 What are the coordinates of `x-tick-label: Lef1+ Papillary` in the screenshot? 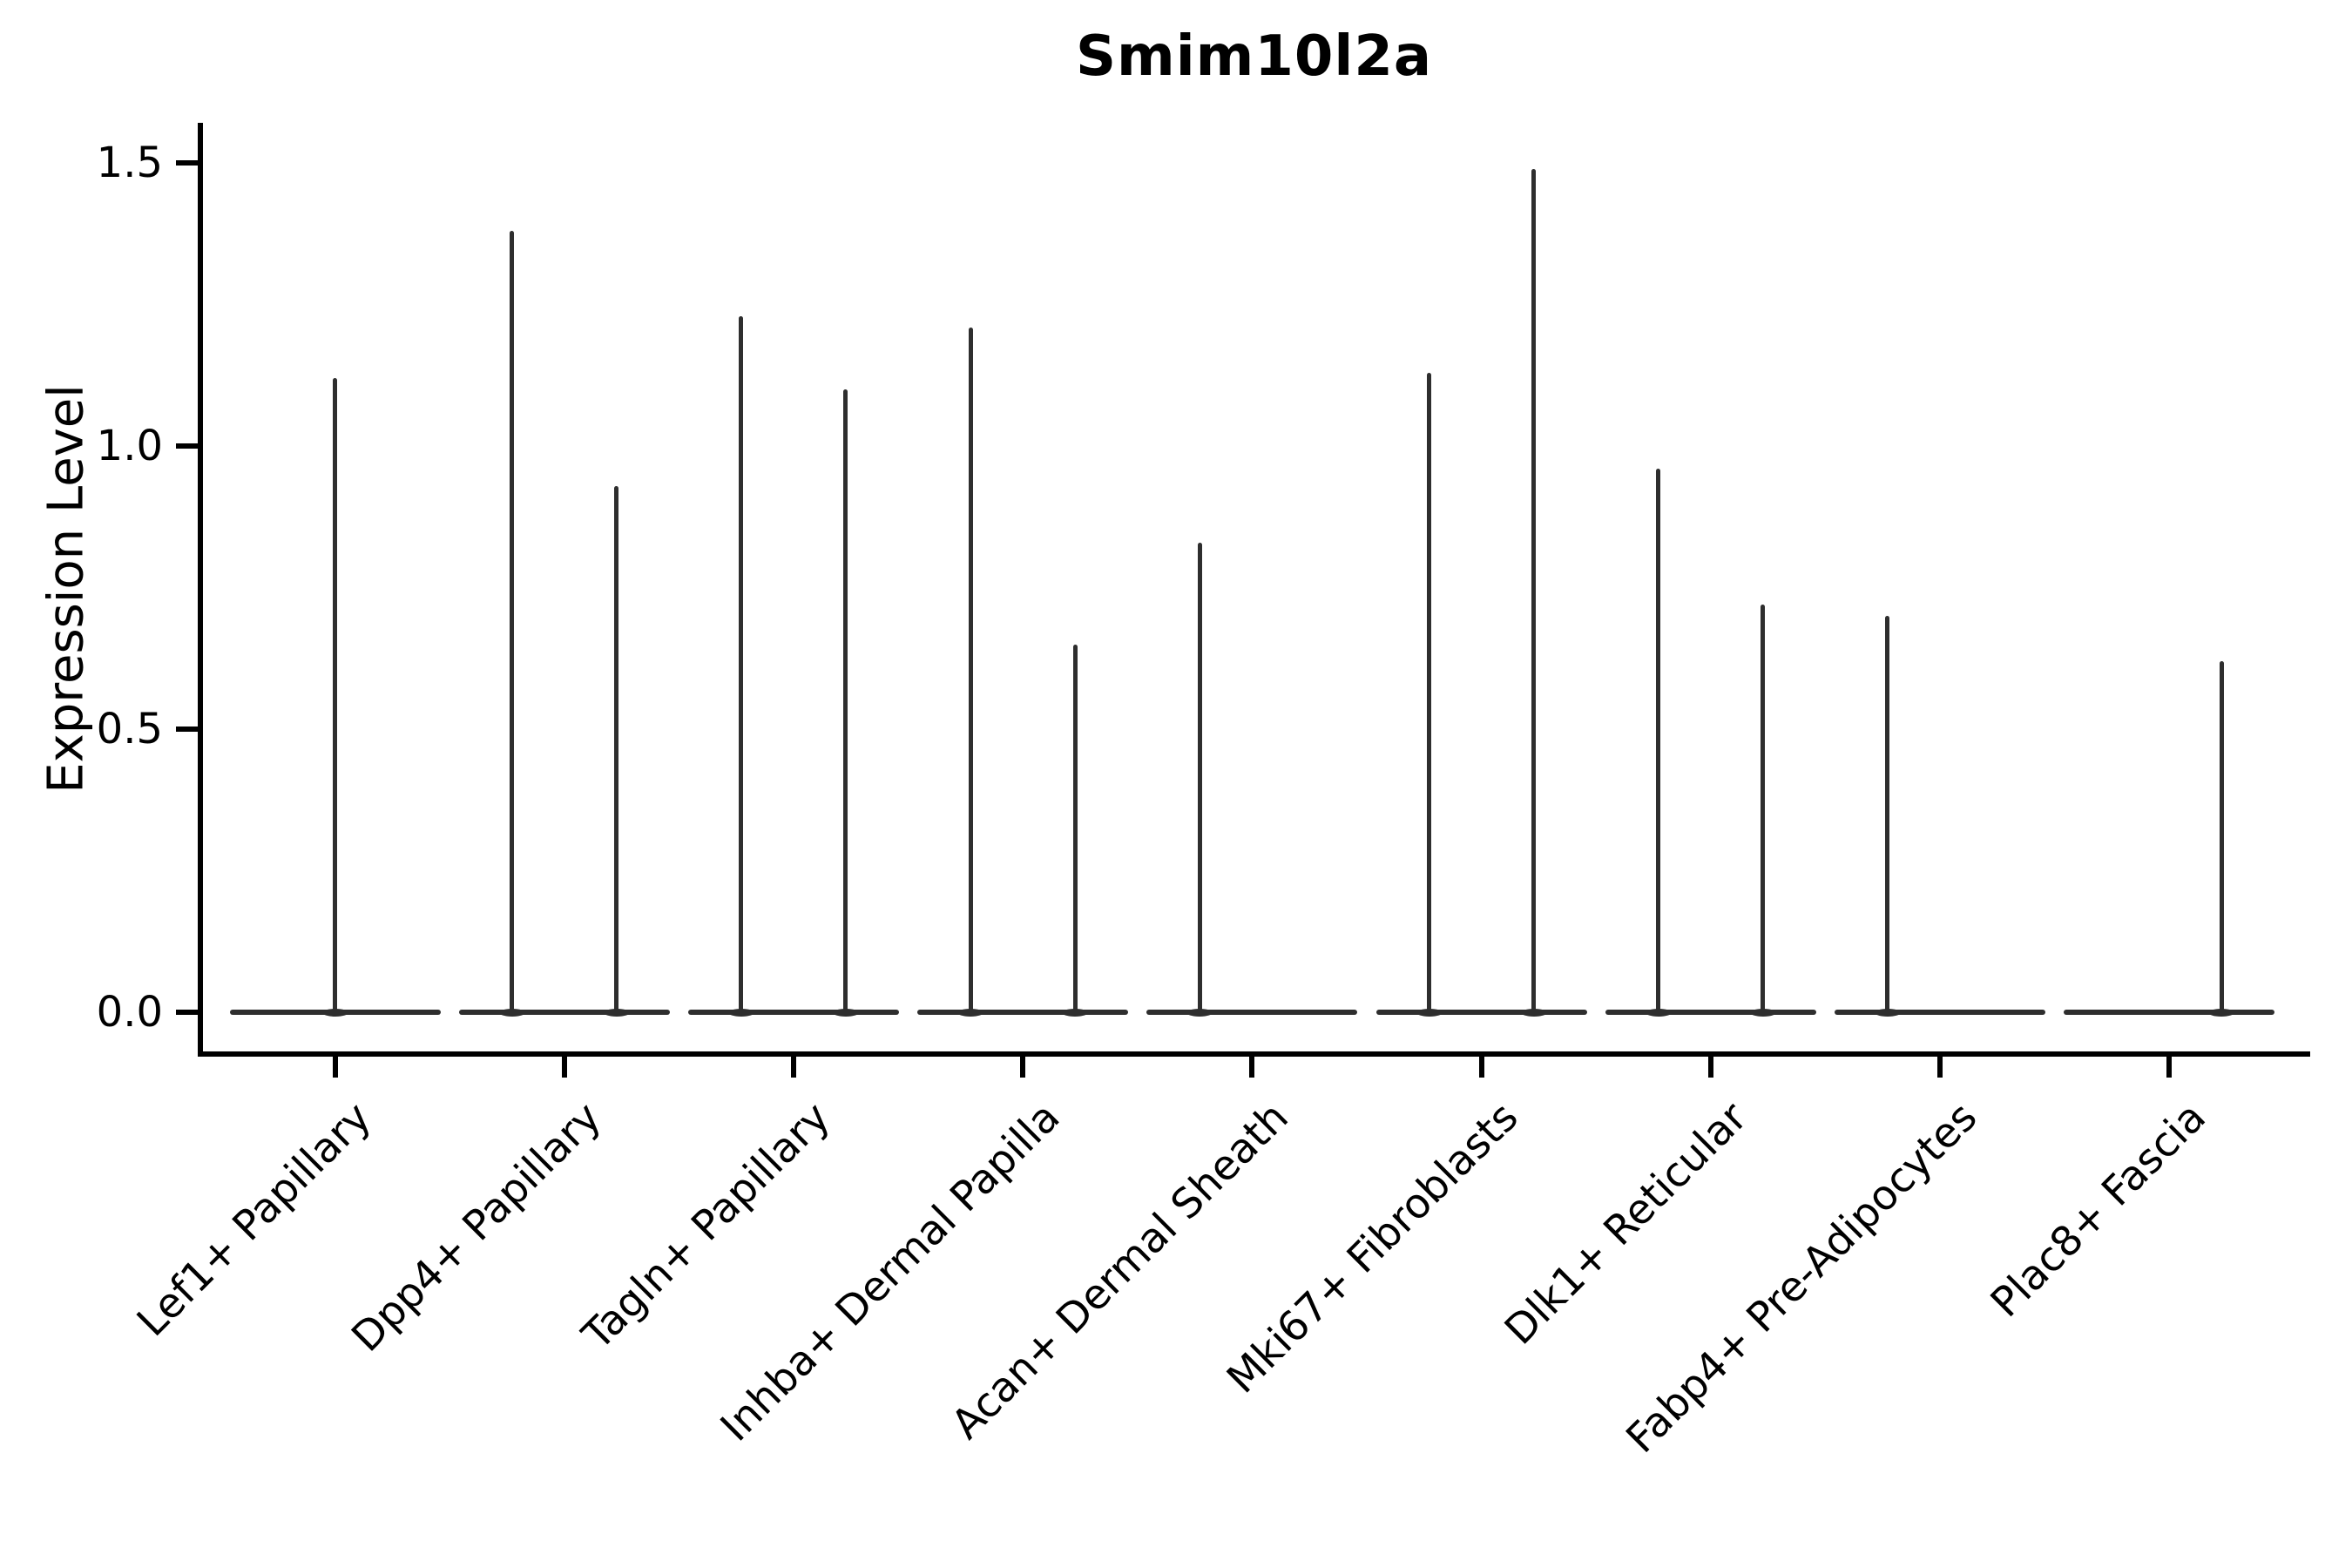 It's located at (255, 1219).